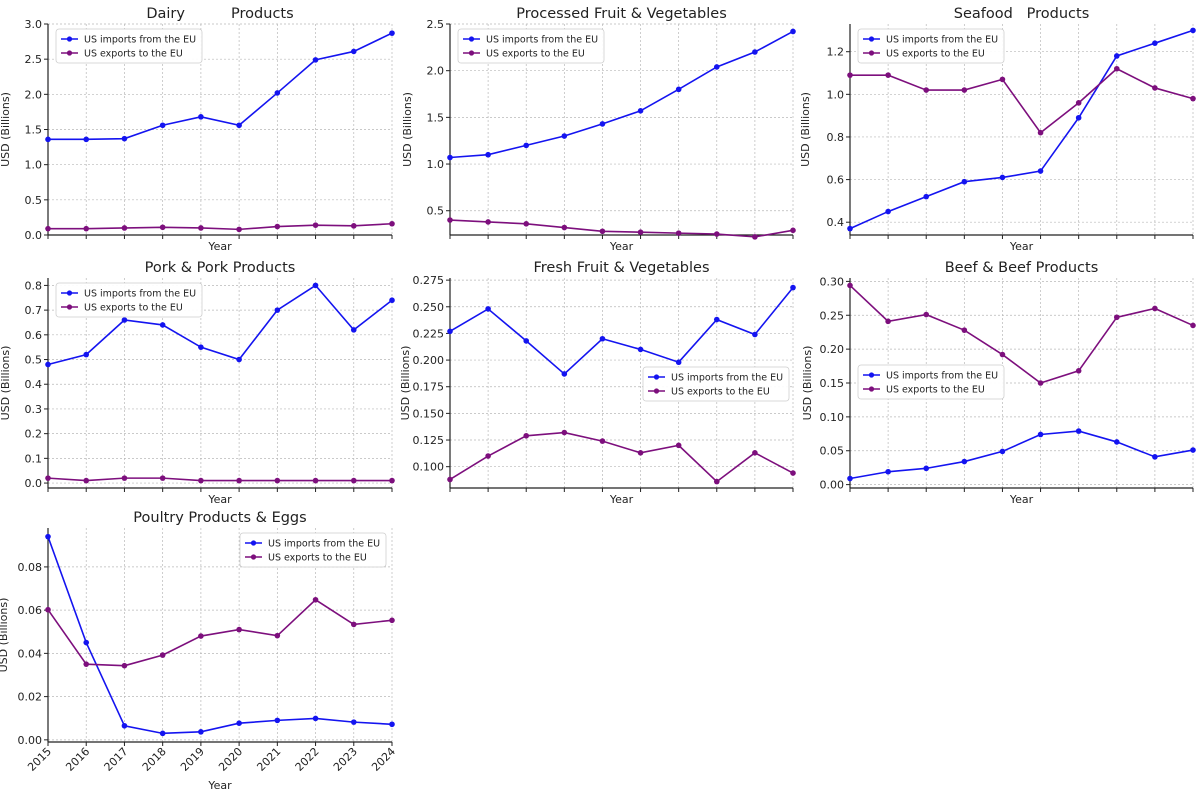 The height and width of the screenshot is (797, 1200). I want to click on y-tick-label: 0.02, so click(30, 697).